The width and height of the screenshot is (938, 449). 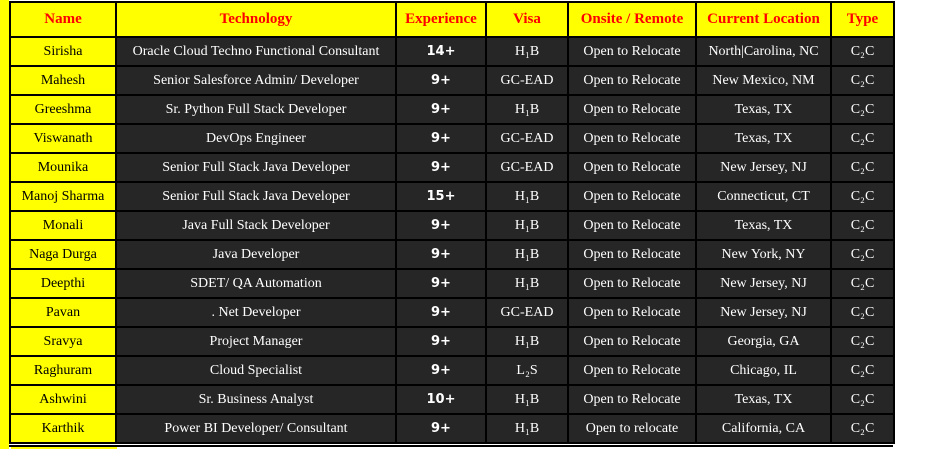 What do you see at coordinates (763, 254) in the screenshot?
I see `cell-location: New York, NY` at bounding box center [763, 254].